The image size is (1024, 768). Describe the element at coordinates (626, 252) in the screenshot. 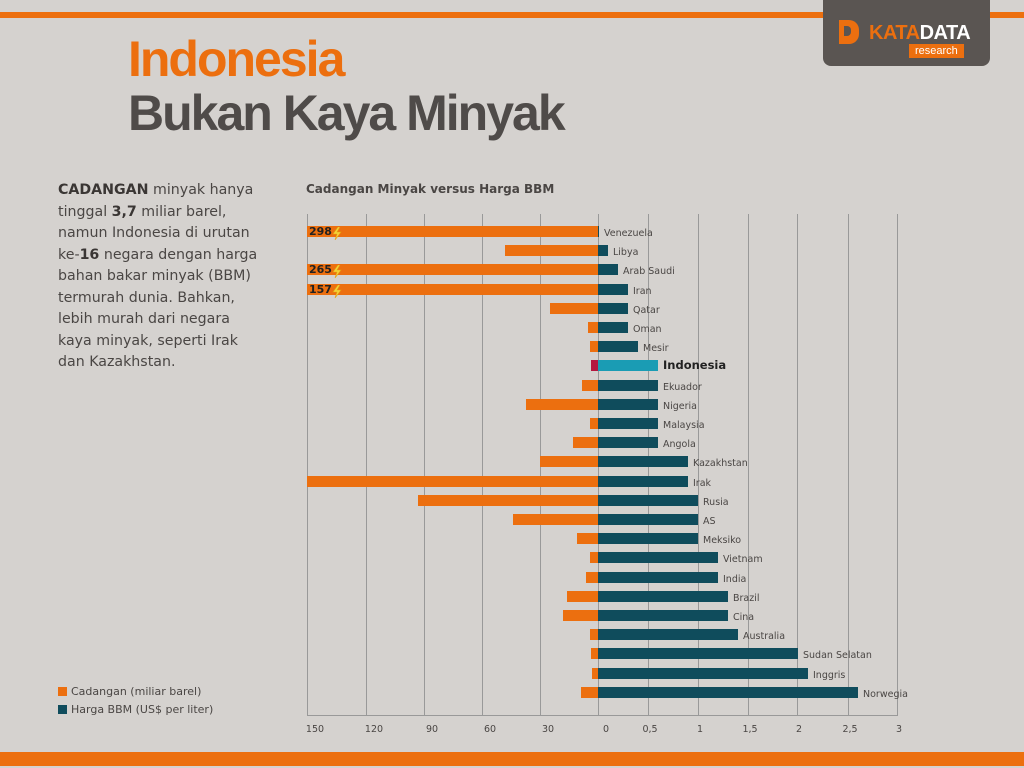

I see `category-label: Libya` at that location.